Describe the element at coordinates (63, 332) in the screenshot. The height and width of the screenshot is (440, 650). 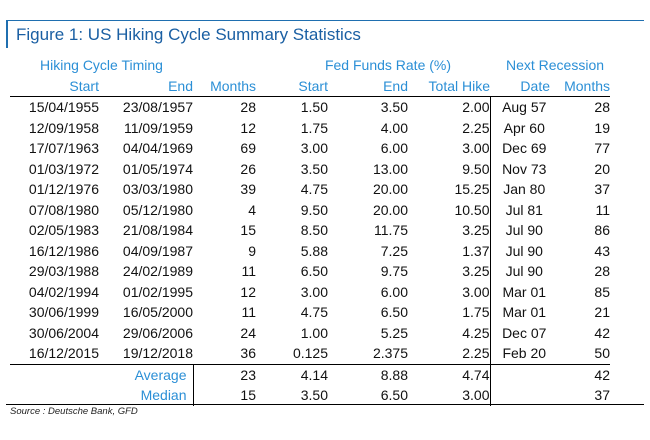
I see `cell-start: 30/06/2004` at that location.